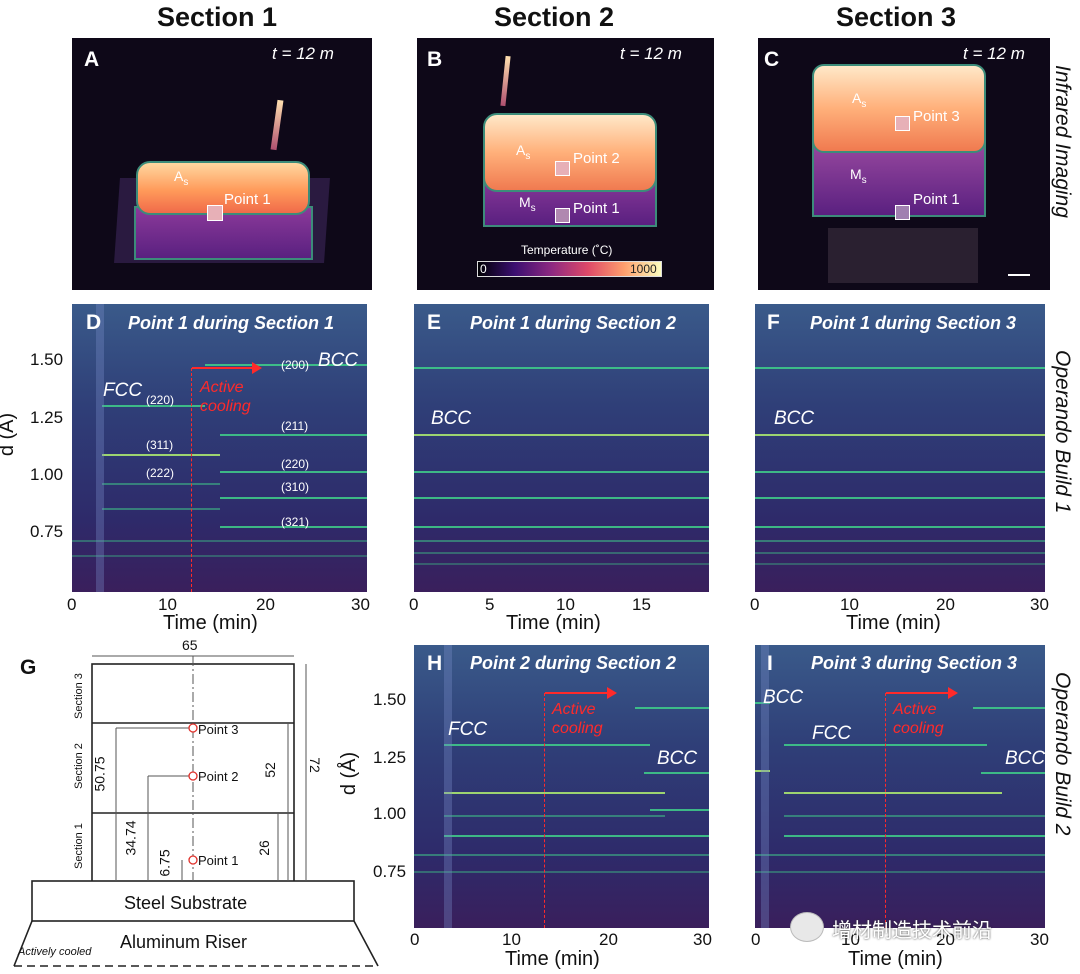 The image size is (1080, 974). I want to click on as-label-b: As, so click(523, 152).